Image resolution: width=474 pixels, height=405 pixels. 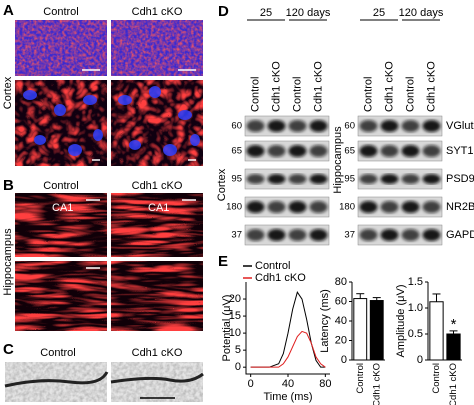 What do you see at coordinates (111, 121) in the screenshot?
I see `nuclei` at bounding box center [111, 121].